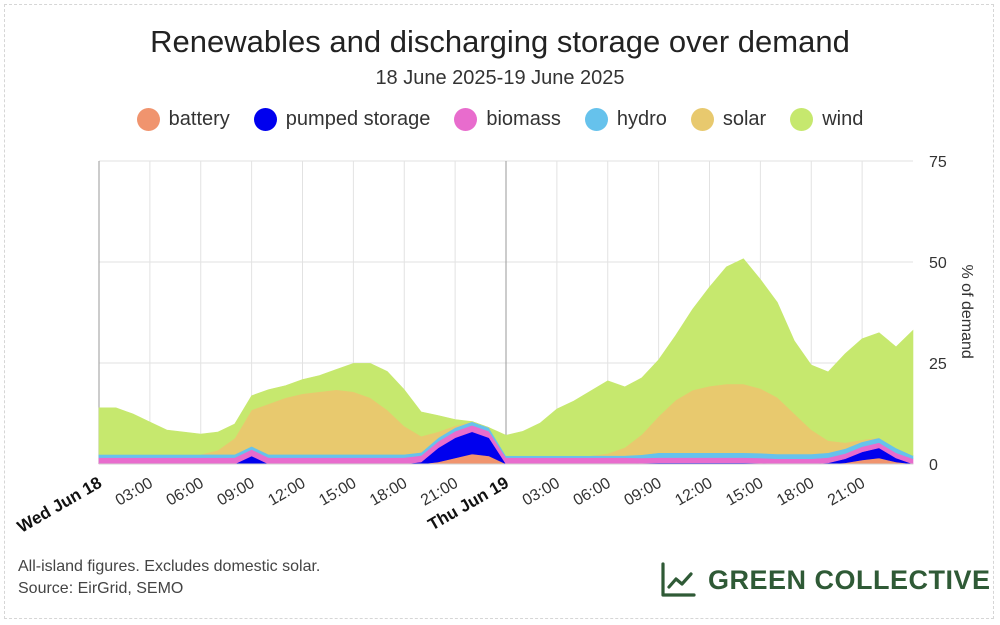 The image size is (1000, 625). I want to click on legend-label: battery, so click(199, 119).